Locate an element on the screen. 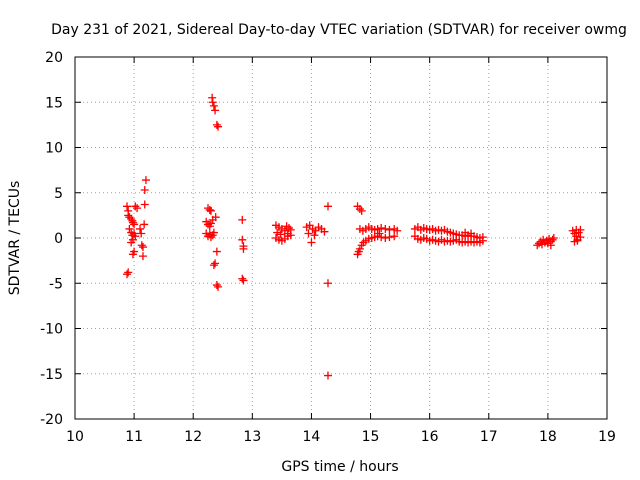 Image resolution: width=640 pixels, height=480 pixels. x-tick-label: 18 is located at coordinates (548, 437).